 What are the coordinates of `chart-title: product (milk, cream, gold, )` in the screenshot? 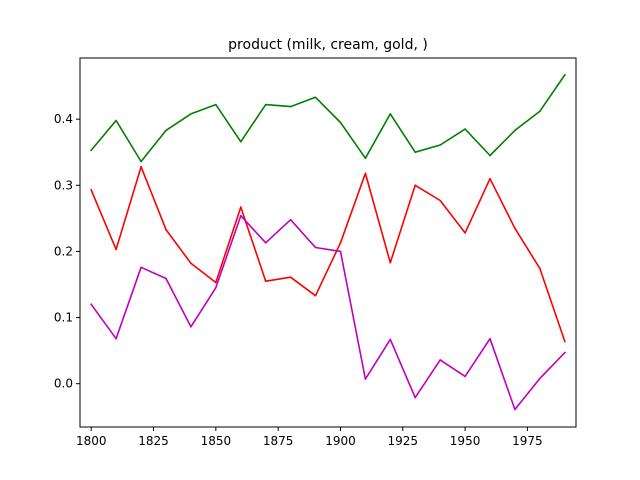 It's located at (328, 45).